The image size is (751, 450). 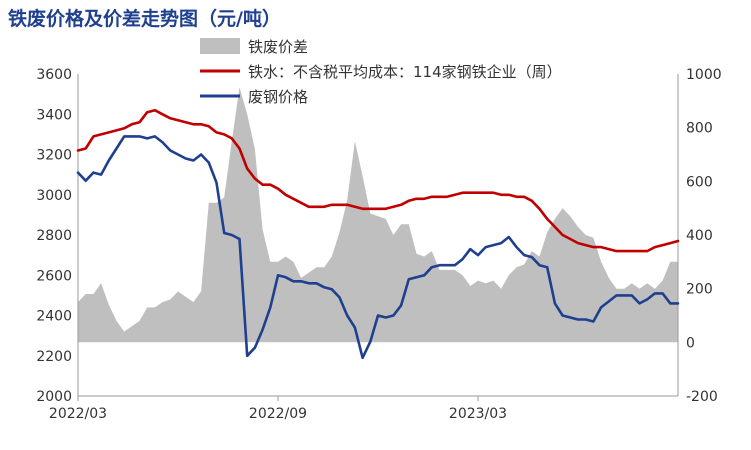 I want to click on y-left-tick-label: 2600, so click(x=54, y=276).